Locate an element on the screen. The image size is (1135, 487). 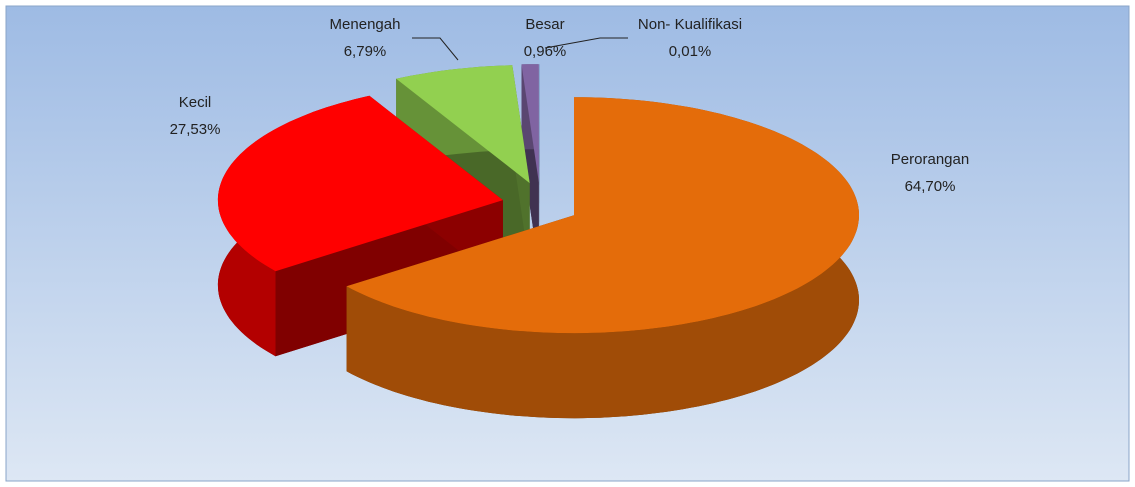
slice-value-label: 27,53% is located at coordinates (195, 129).